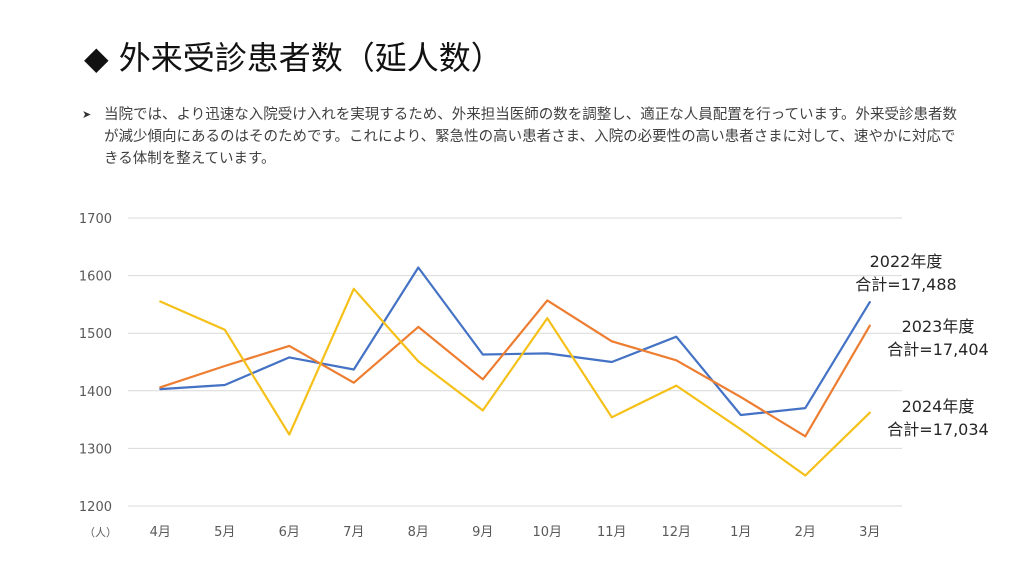  Describe the element at coordinates (289, 532) in the screenshot. I see `x-tick-label: 6月` at that location.